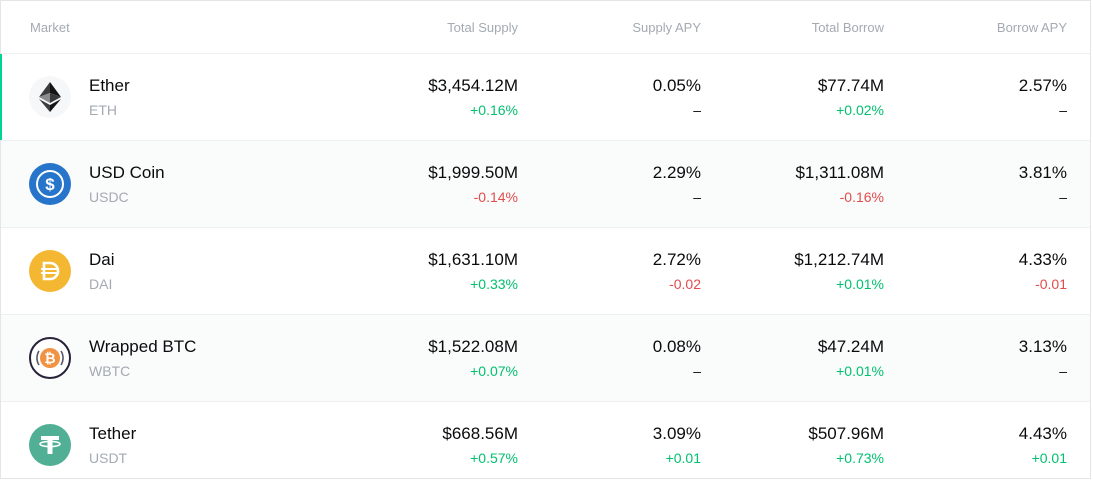 The width and height of the screenshot is (1093, 488). Describe the element at coordinates (676, 259) in the screenshot. I see `supply-apy-value: 2.72%` at that location.